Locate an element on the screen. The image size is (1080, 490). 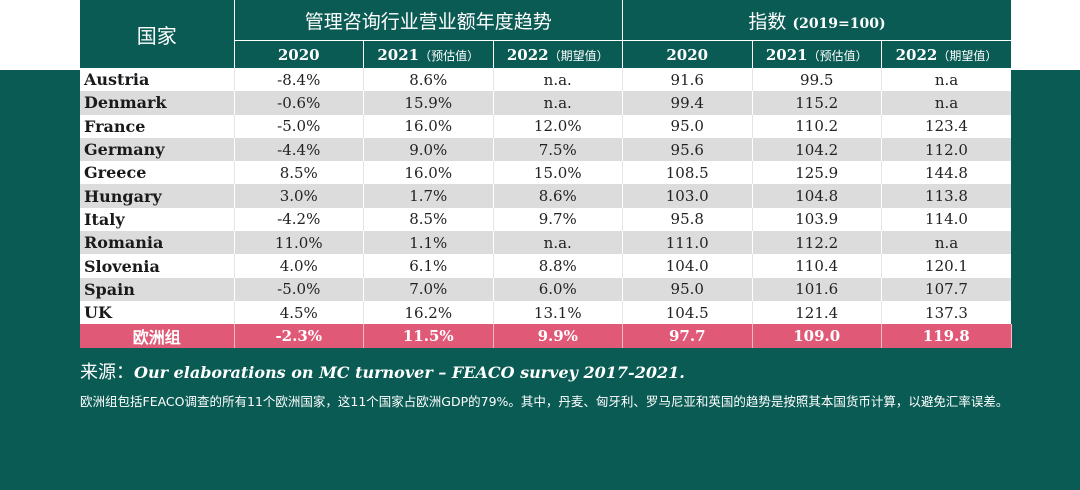
value-cell: 114.0 is located at coordinates (946, 219).